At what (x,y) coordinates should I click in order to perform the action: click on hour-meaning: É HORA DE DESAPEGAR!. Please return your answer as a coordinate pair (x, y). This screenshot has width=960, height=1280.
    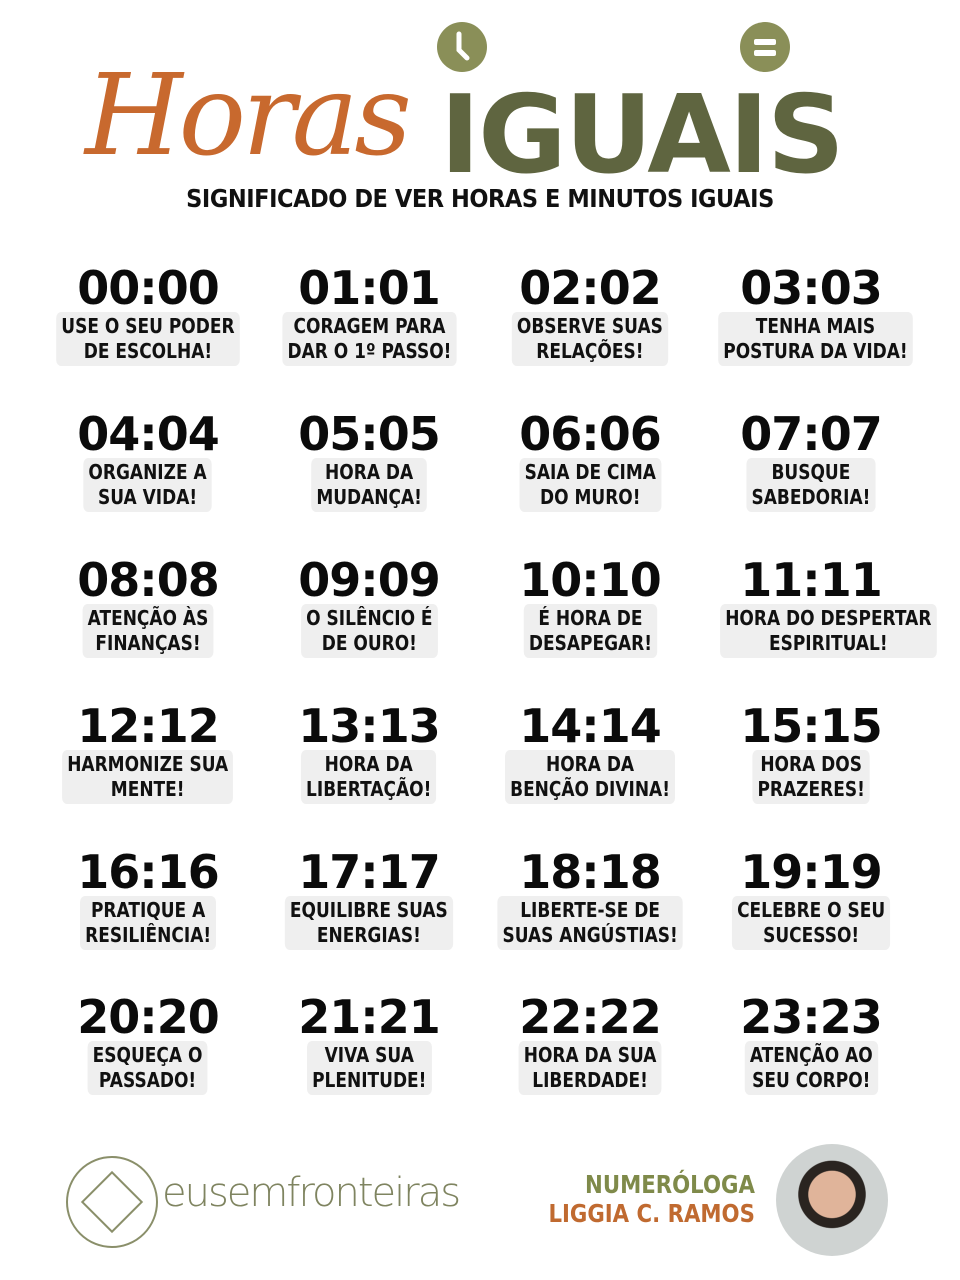
    Looking at the image, I should click on (590, 631).